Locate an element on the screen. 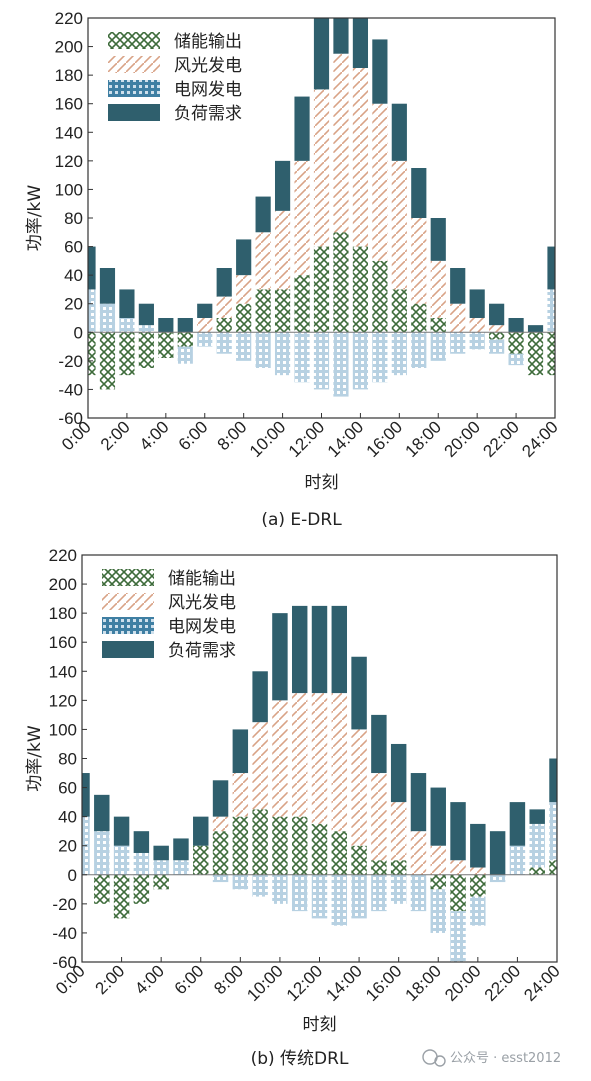 The height and width of the screenshot is (1081, 591). bar-storage-h7 is located at coordinates (224, 325).